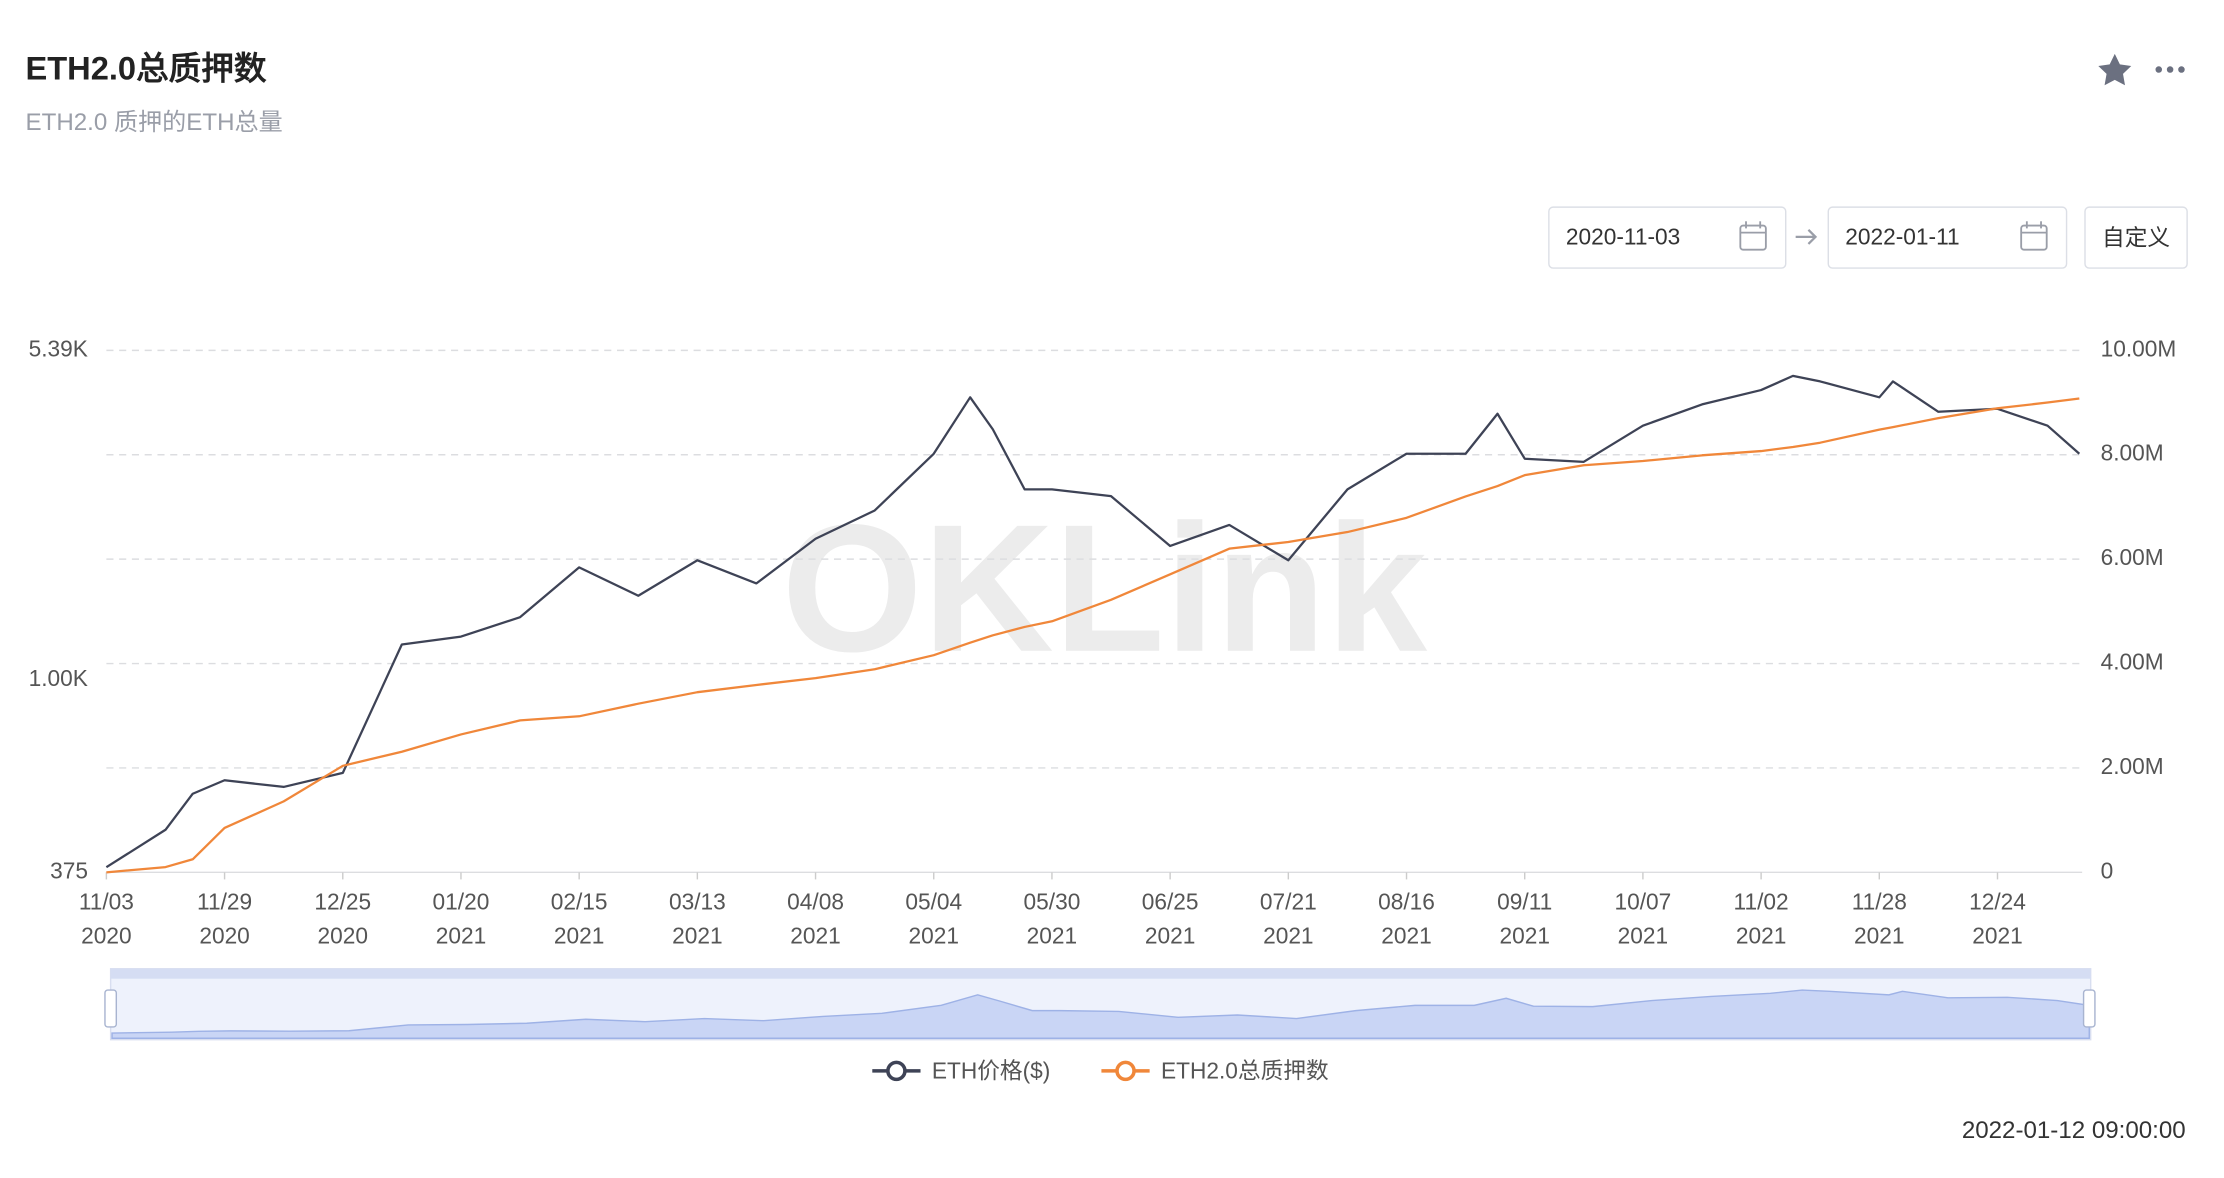 The image size is (2224, 1178). I want to click on range-arrow, so click(1806, 236).